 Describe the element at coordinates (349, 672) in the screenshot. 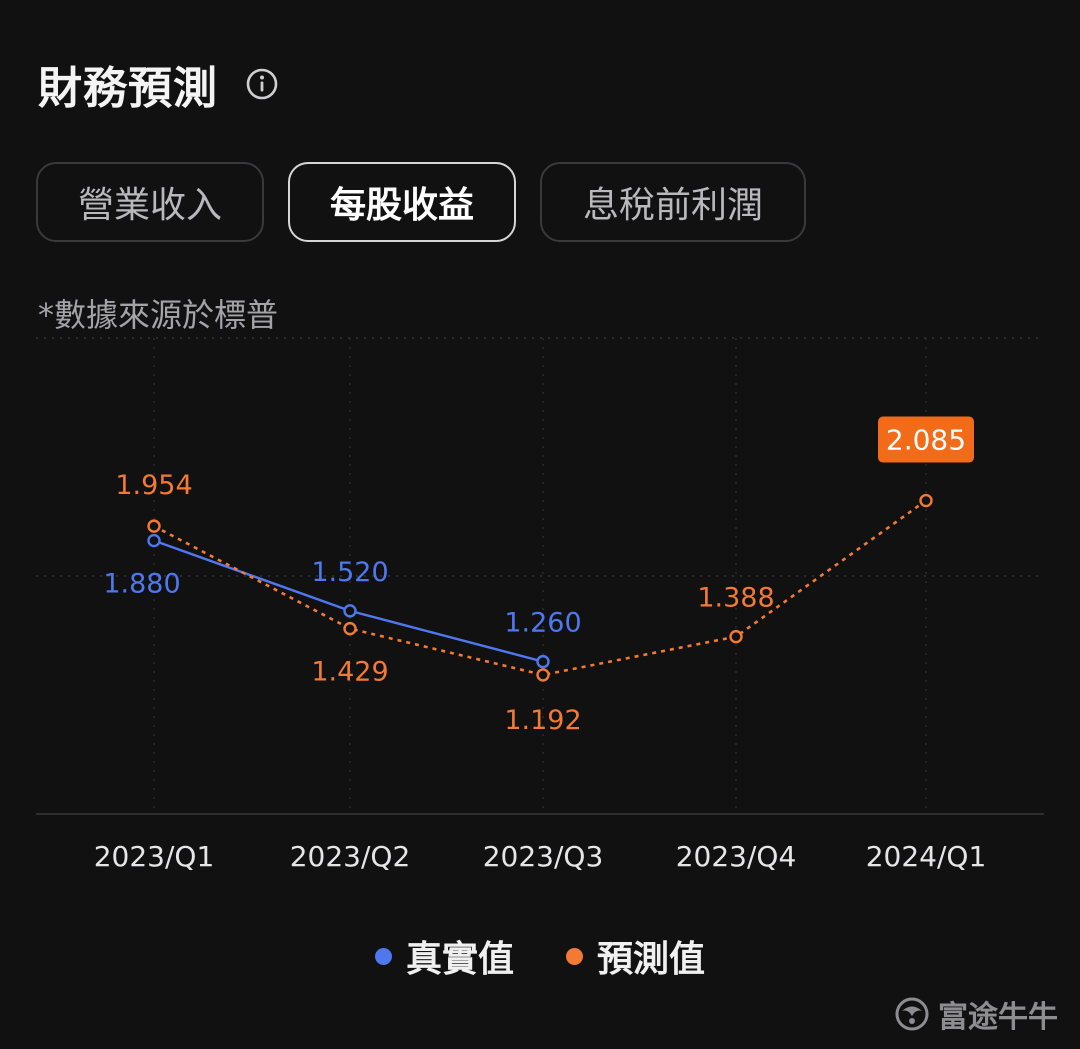

I see `data-label-forecast: 1.429` at that location.